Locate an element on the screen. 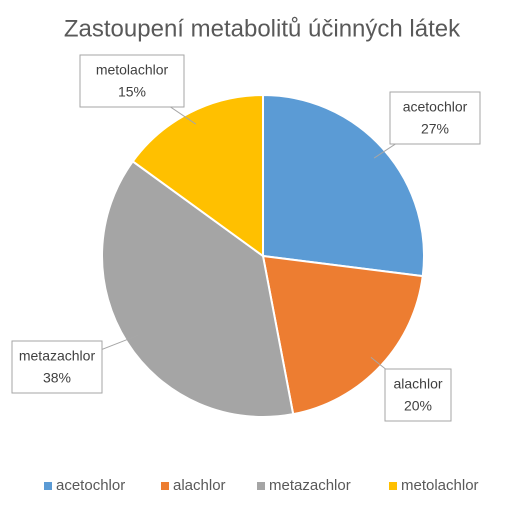 This screenshot has height=507, width=523. legend-label: metolachlor is located at coordinates (440, 485).